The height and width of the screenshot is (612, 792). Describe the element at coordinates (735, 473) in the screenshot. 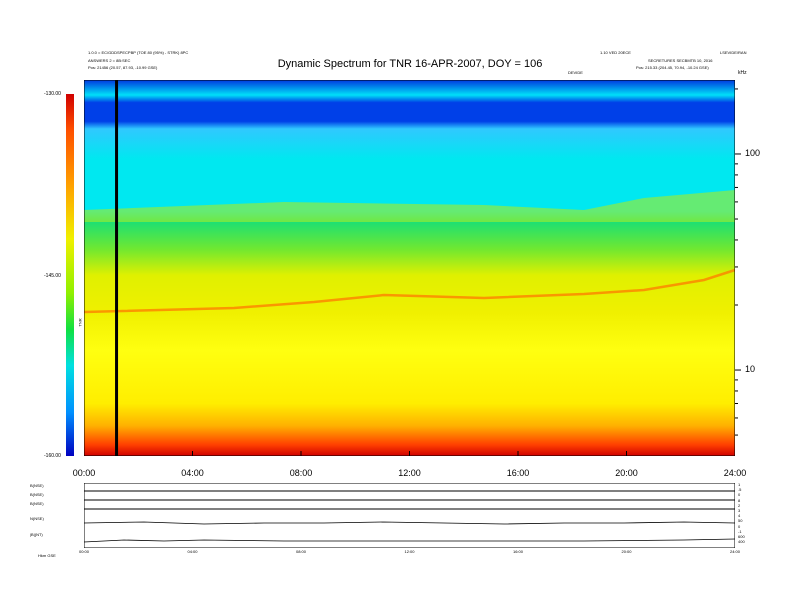

I see `x-tick-label: 24:00` at that location.